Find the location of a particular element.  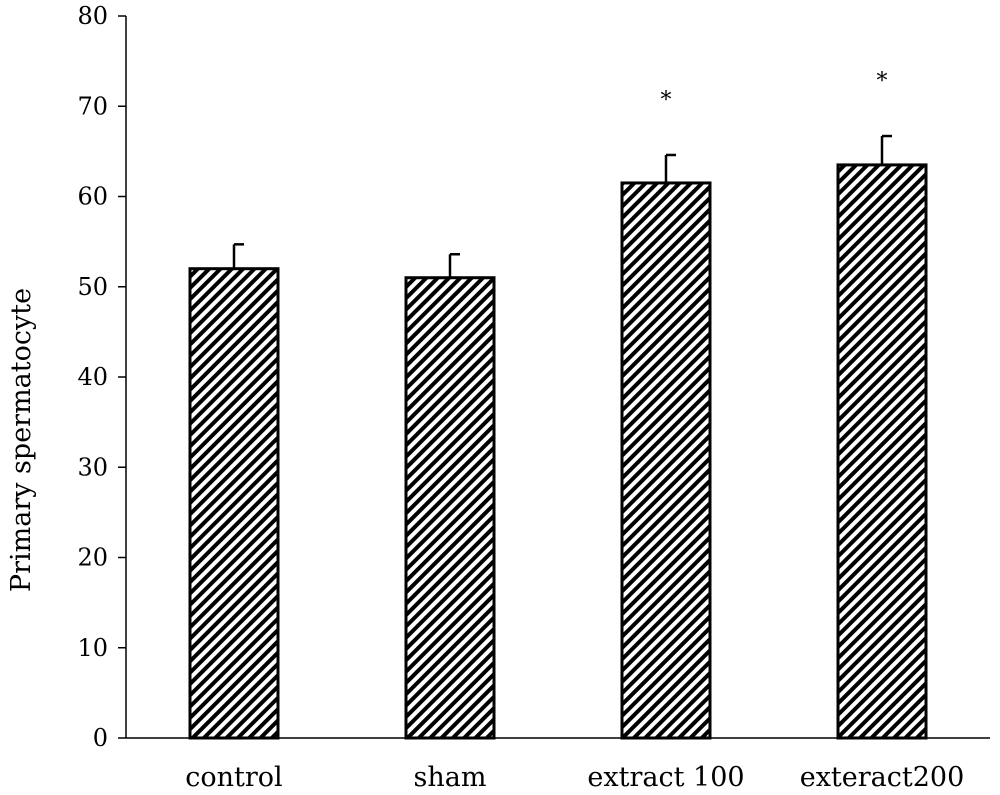

bar-sham is located at coordinates (450, 508).